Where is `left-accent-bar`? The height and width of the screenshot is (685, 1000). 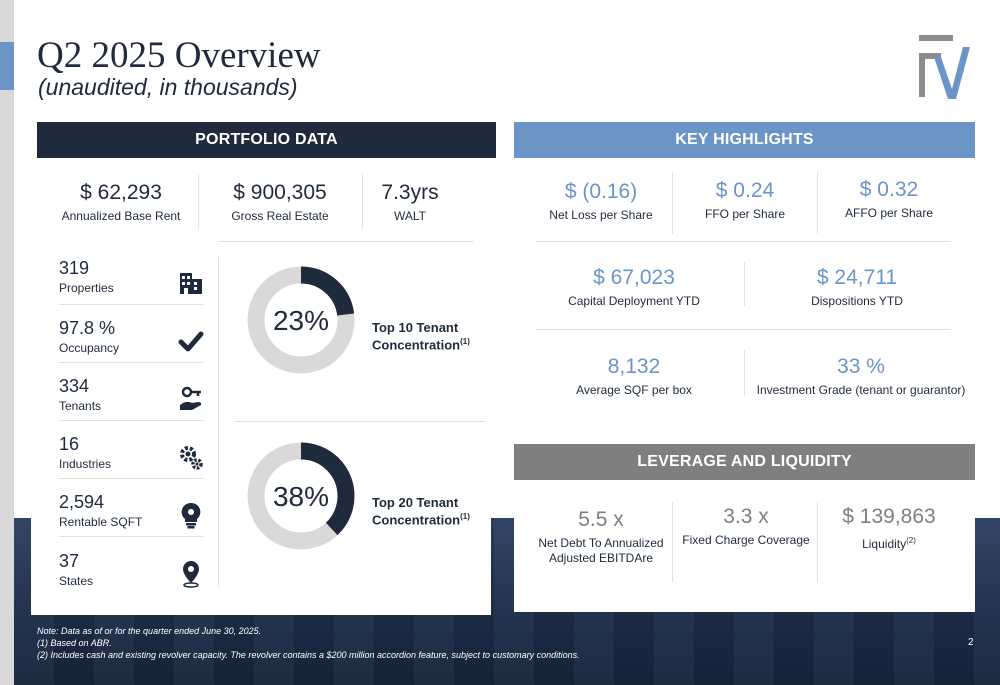 left-accent-bar is located at coordinates (7, 66).